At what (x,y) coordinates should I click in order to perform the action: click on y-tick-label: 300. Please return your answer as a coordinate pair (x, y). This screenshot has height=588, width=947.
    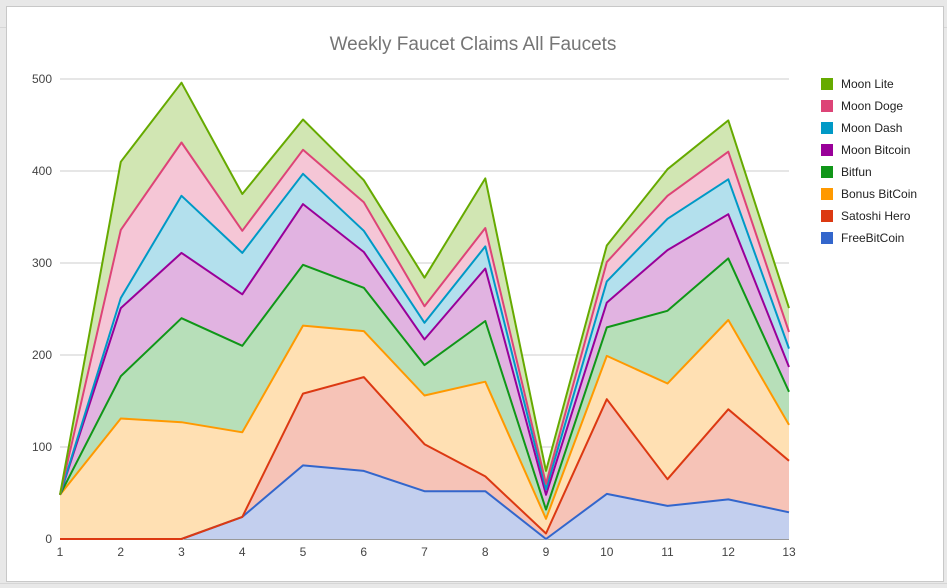
    Looking at the image, I should click on (42, 263).